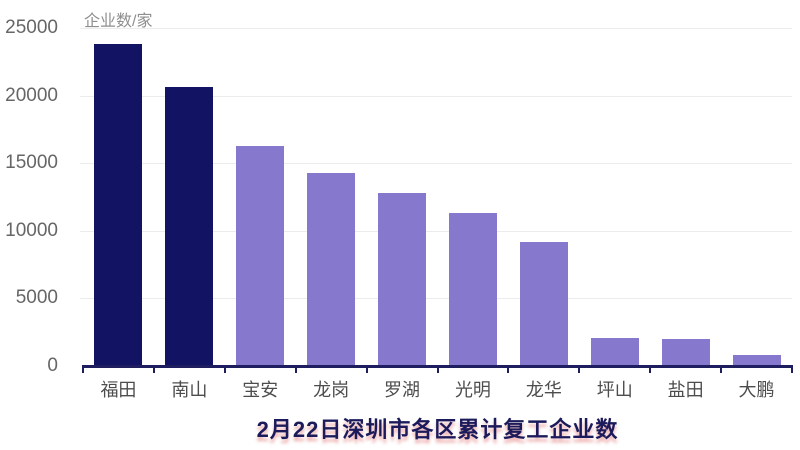 The width and height of the screenshot is (800, 450). I want to click on x-category-label: 坪山, so click(614, 390).